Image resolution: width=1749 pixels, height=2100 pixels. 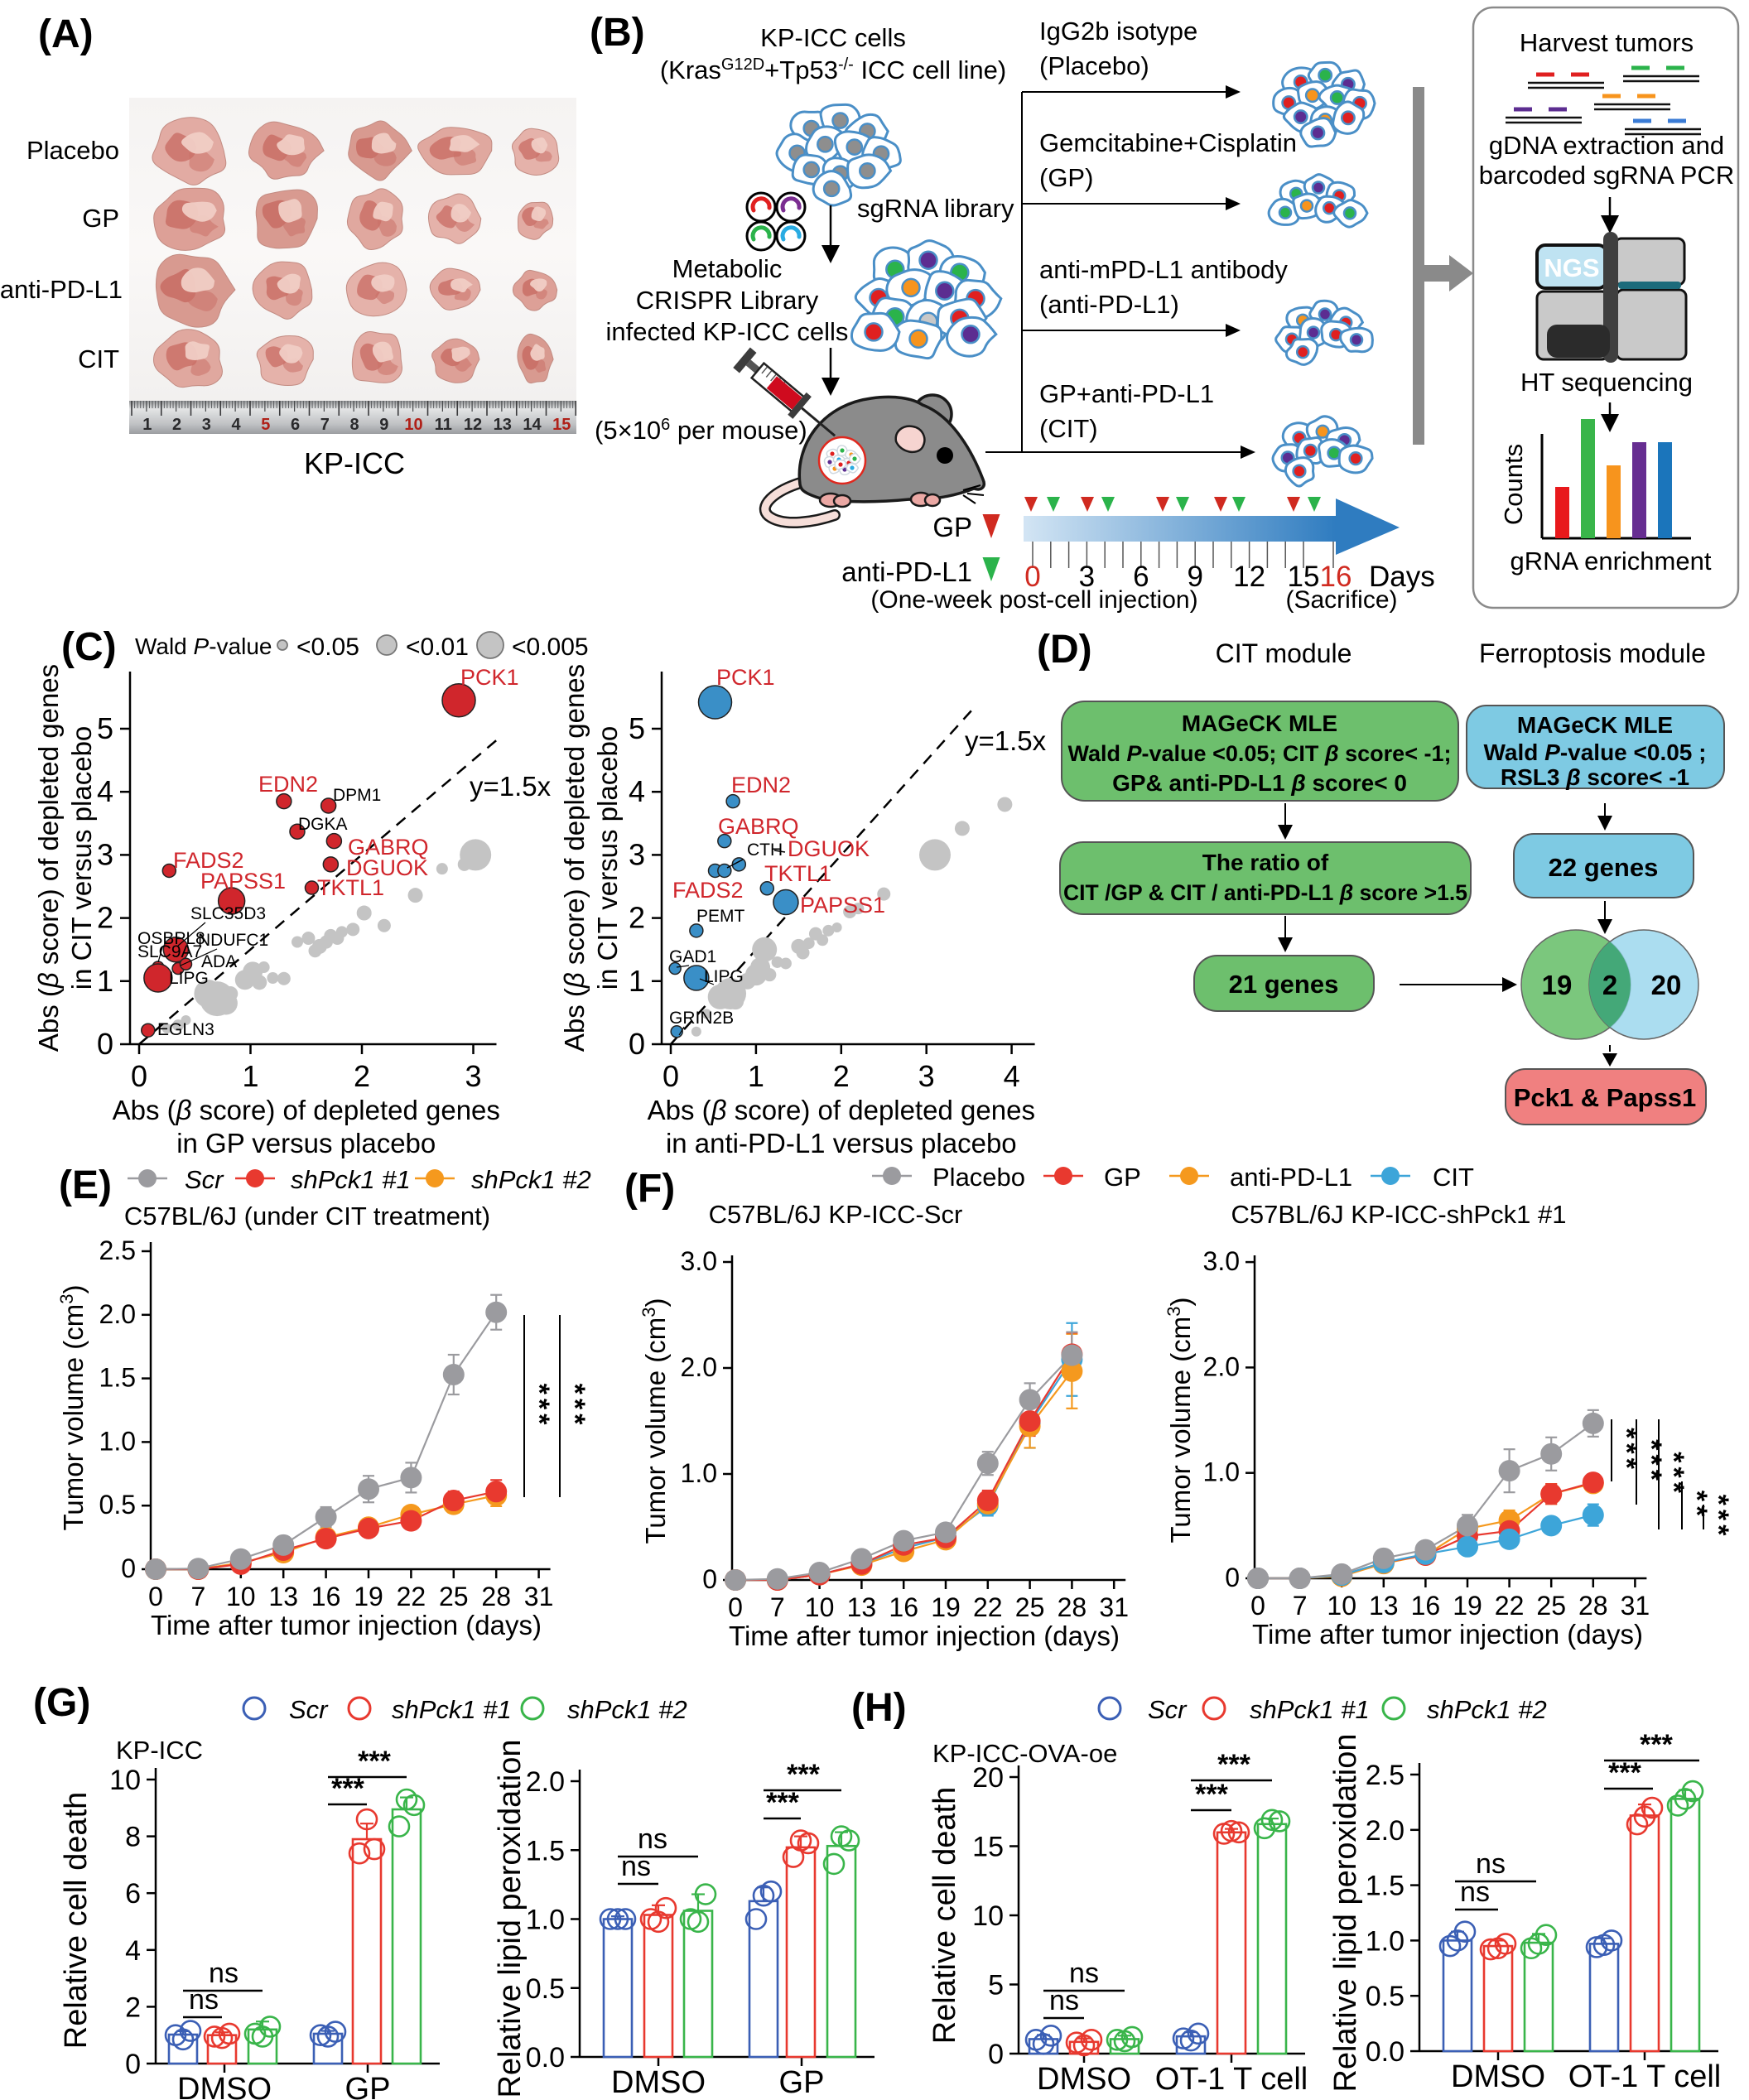 What do you see at coordinates (1163, 269) in the screenshot?
I see `svg-text: anti-mPD-L1 antibody` at bounding box center [1163, 269].